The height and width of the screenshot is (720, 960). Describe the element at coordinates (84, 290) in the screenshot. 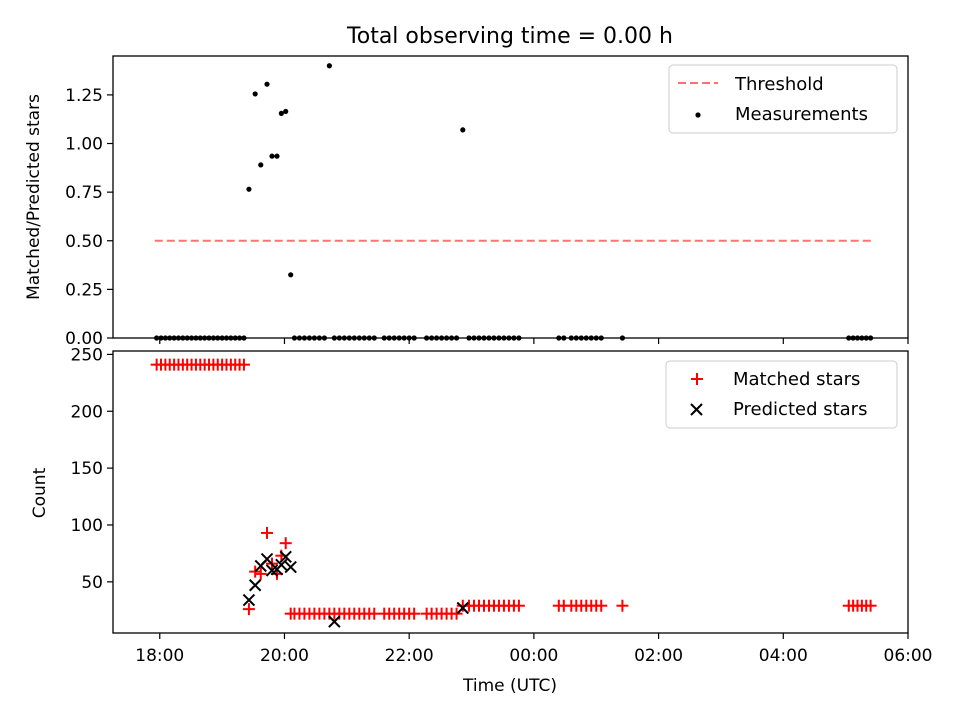

I see `ratio-y-tick-label: 0.25` at that location.